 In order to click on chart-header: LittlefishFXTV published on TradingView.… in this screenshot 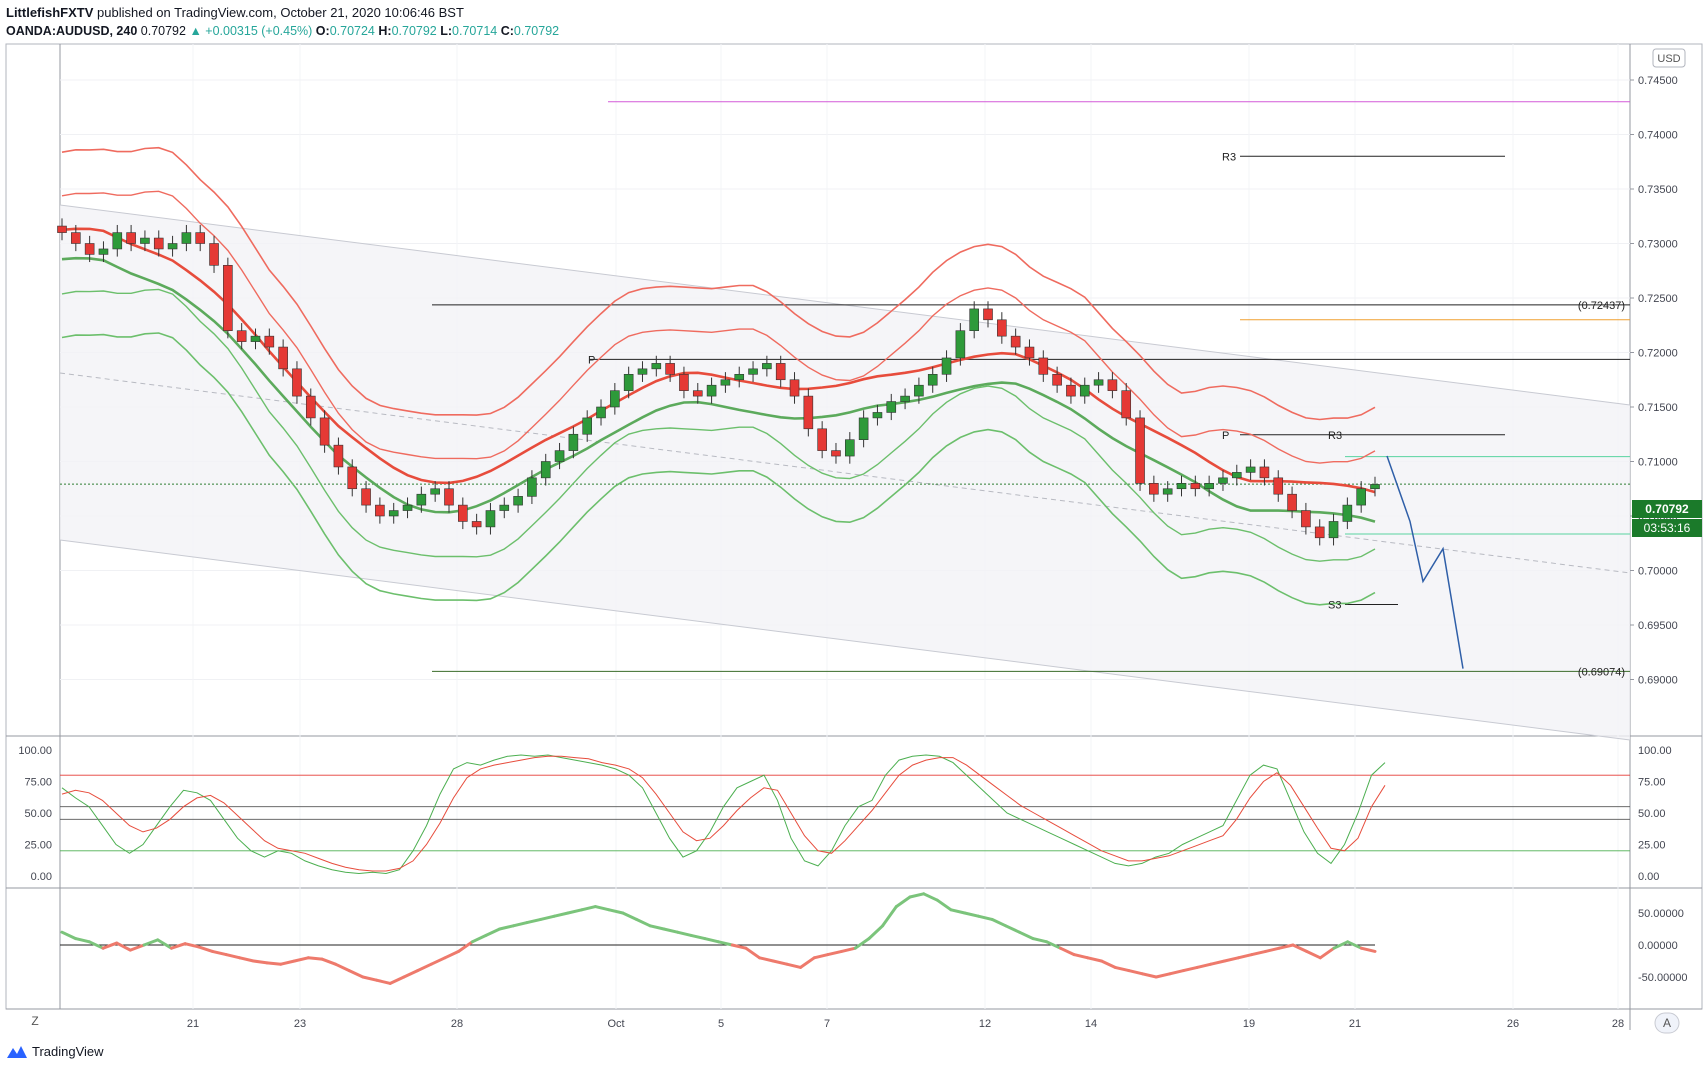, I will do `click(282, 22)`.